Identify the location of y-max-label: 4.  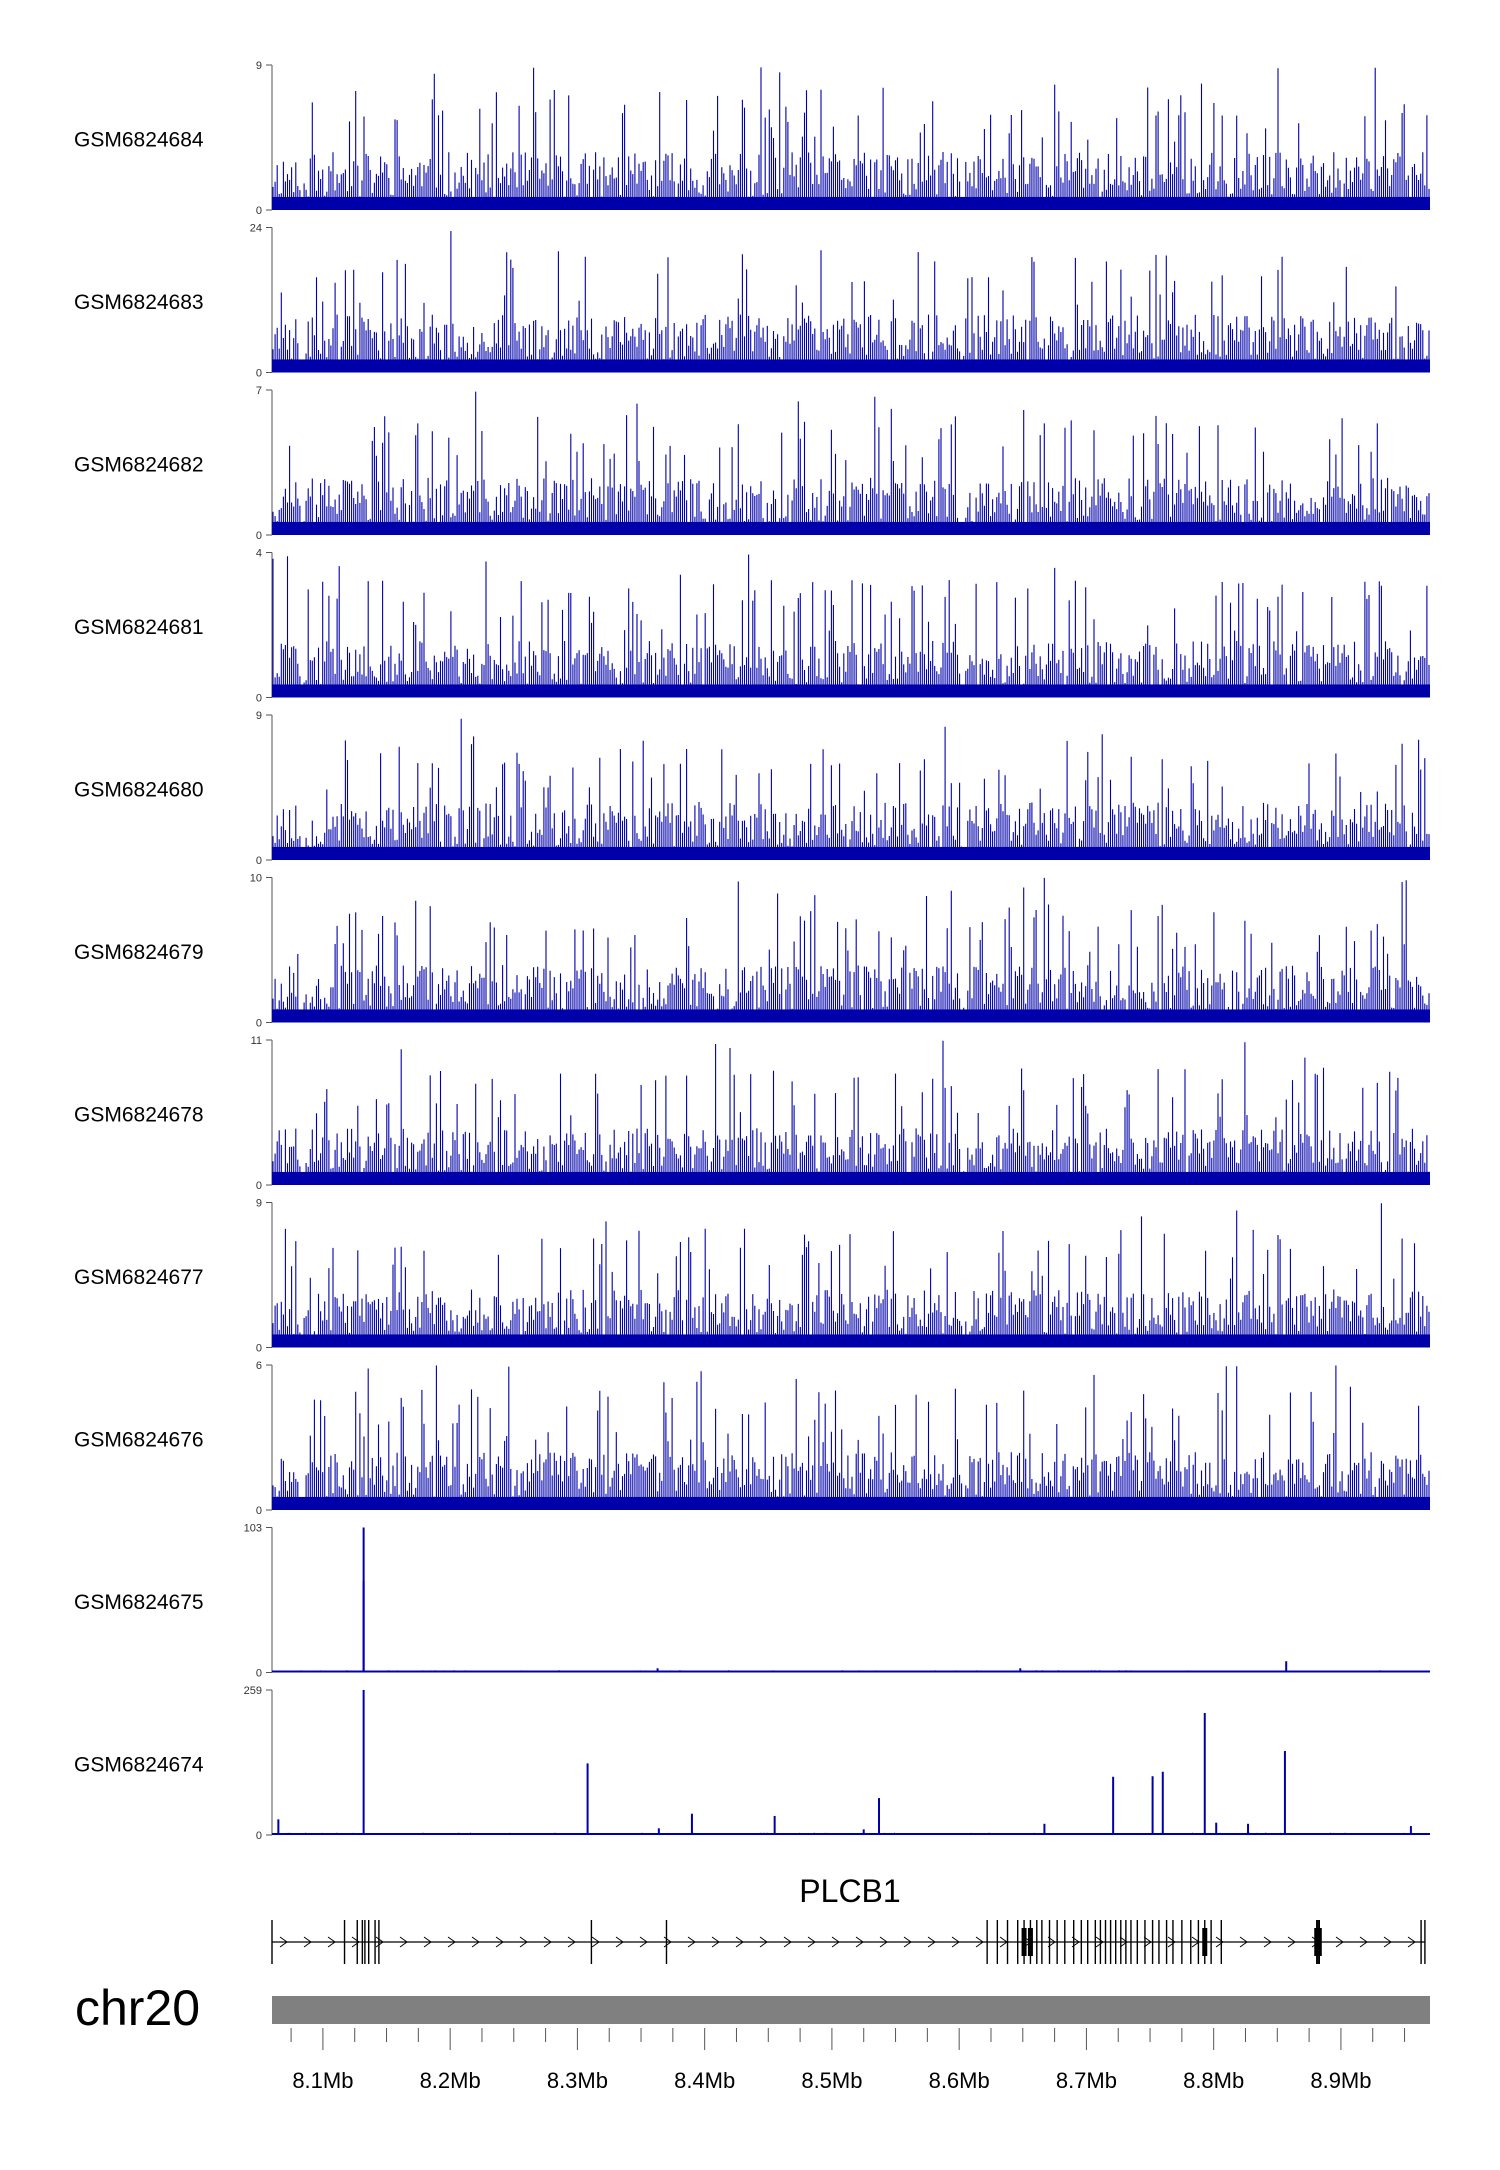
(259, 554).